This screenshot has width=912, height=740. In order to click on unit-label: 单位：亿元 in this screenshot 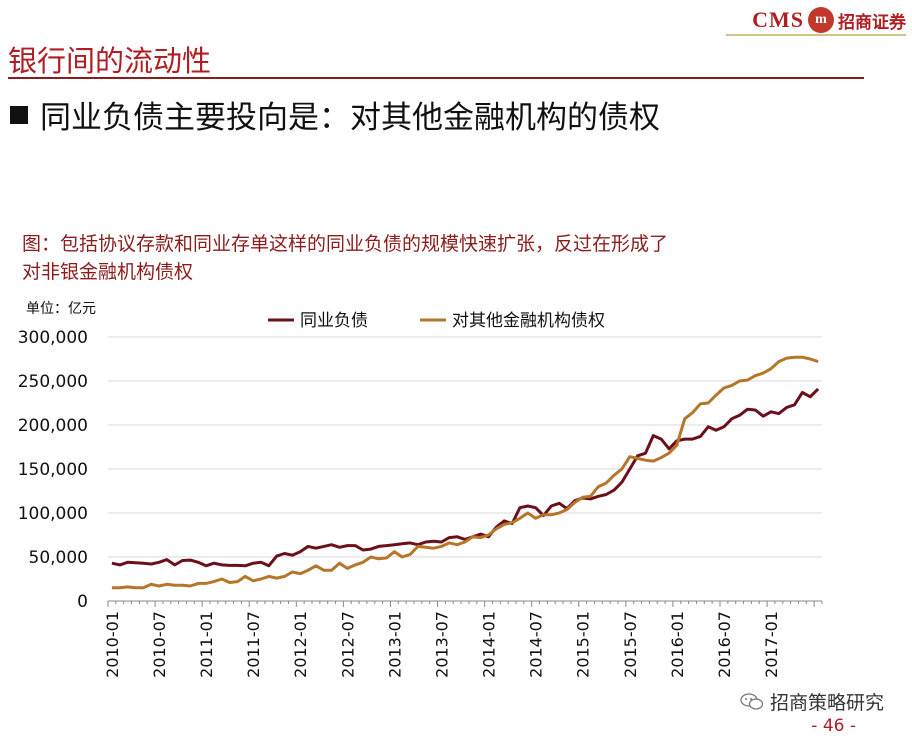, I will do `click(61, 309)`.